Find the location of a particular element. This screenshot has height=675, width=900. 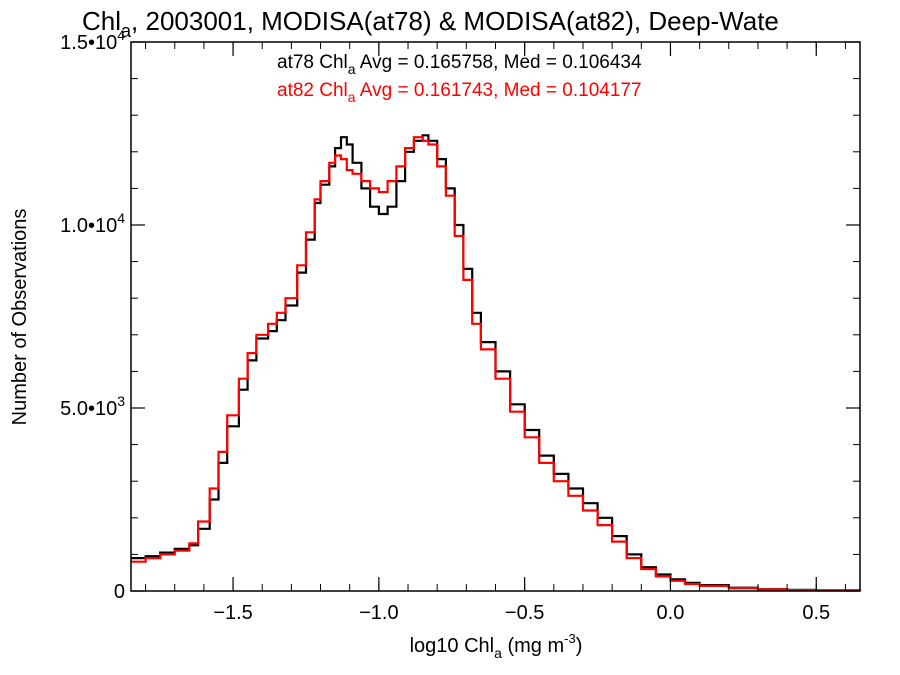

x-tick-label: −1.0 is located at coordinates (378, 613).